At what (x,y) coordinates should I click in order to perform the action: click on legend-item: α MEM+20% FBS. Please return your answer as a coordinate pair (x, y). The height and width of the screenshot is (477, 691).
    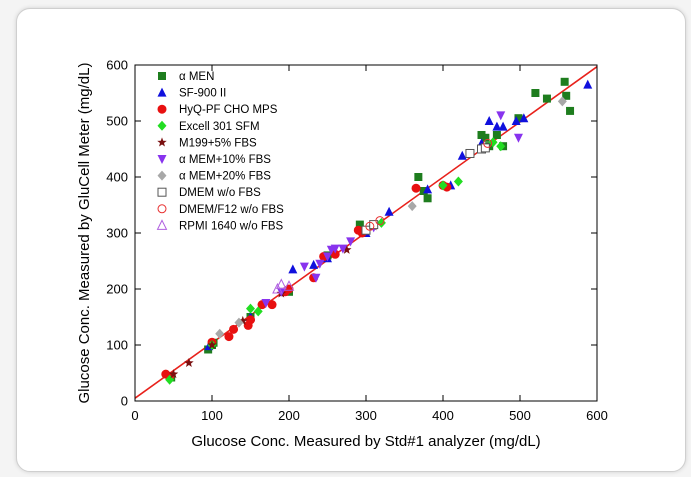
    Looking at the image, I should click on (214, 176).